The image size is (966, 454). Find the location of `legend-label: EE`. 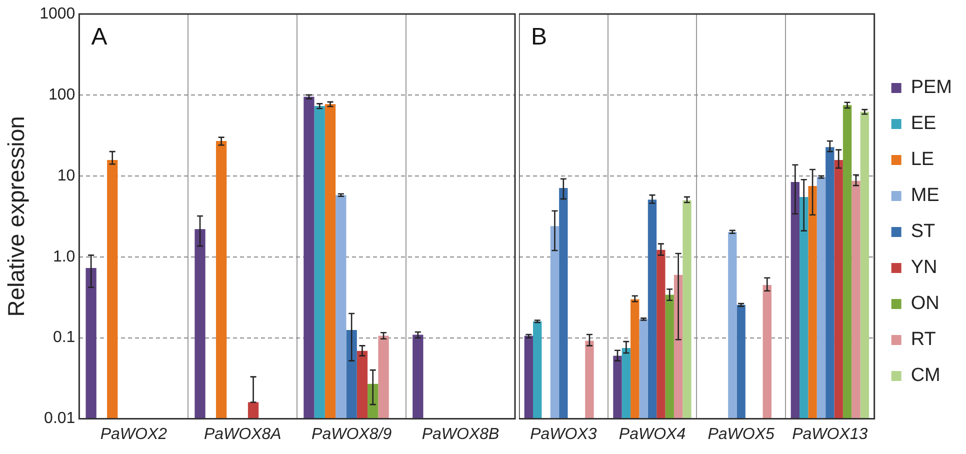

legend-label: EE is located at coordinates (923, 123).